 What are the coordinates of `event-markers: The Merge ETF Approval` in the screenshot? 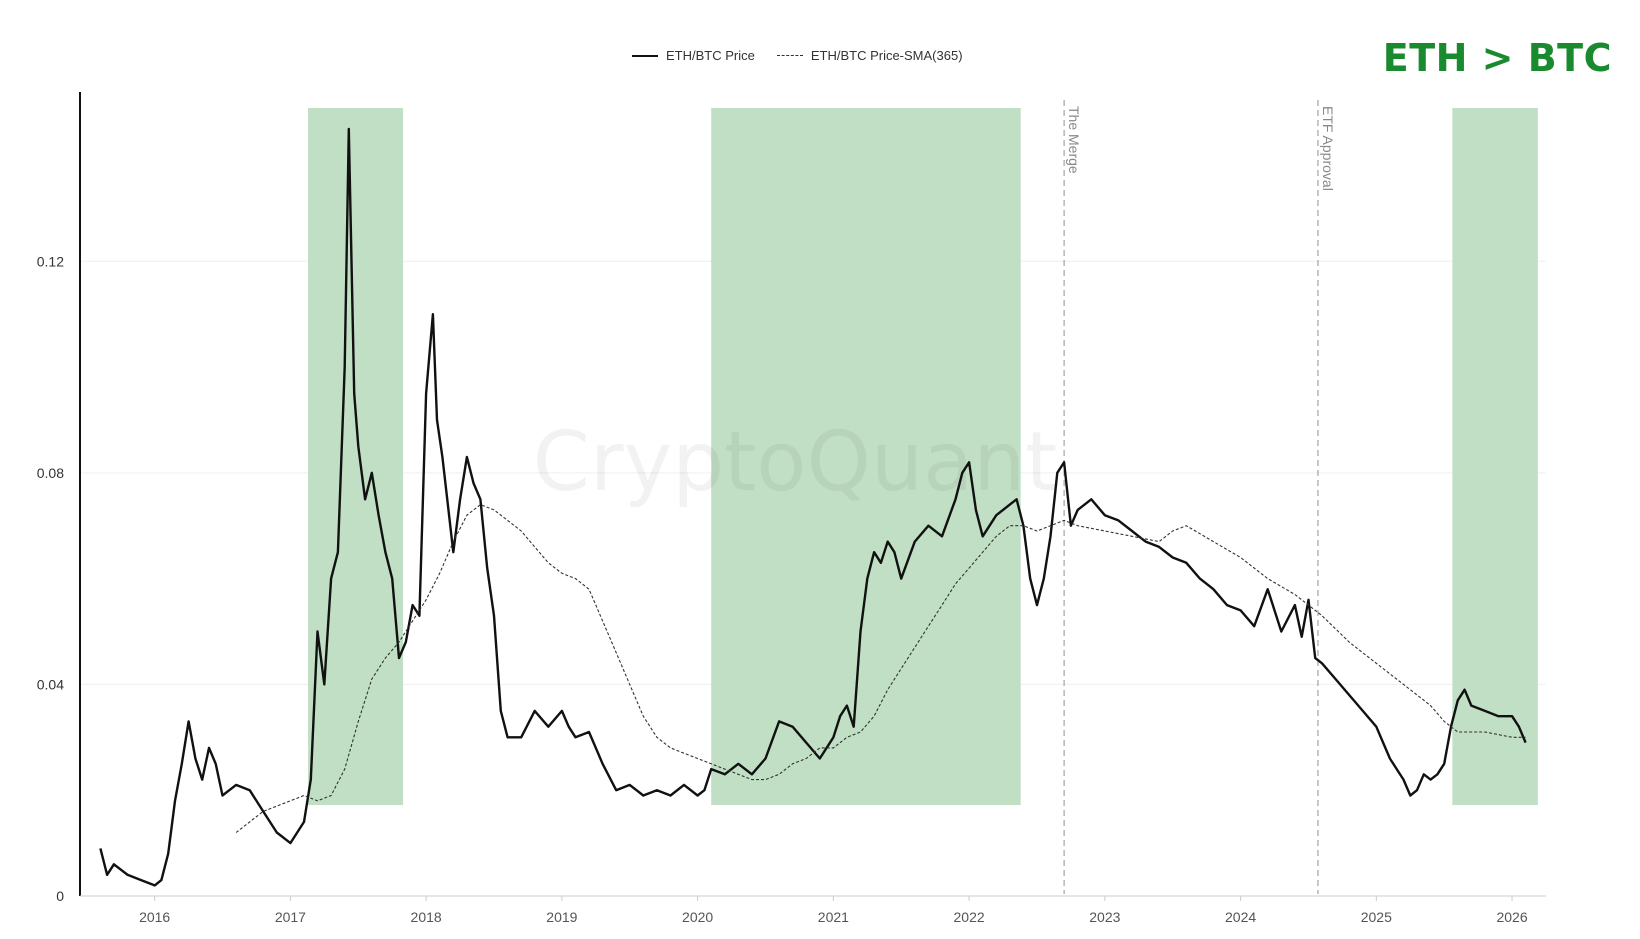 It's located at (1199, 497).